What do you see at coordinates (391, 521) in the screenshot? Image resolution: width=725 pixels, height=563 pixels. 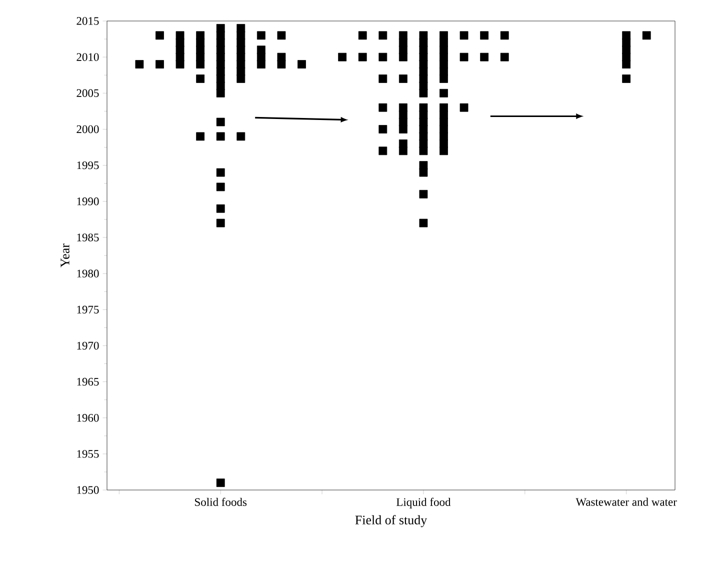 I see `x-axis-title: Field of study` at bounding box center [391, 521].